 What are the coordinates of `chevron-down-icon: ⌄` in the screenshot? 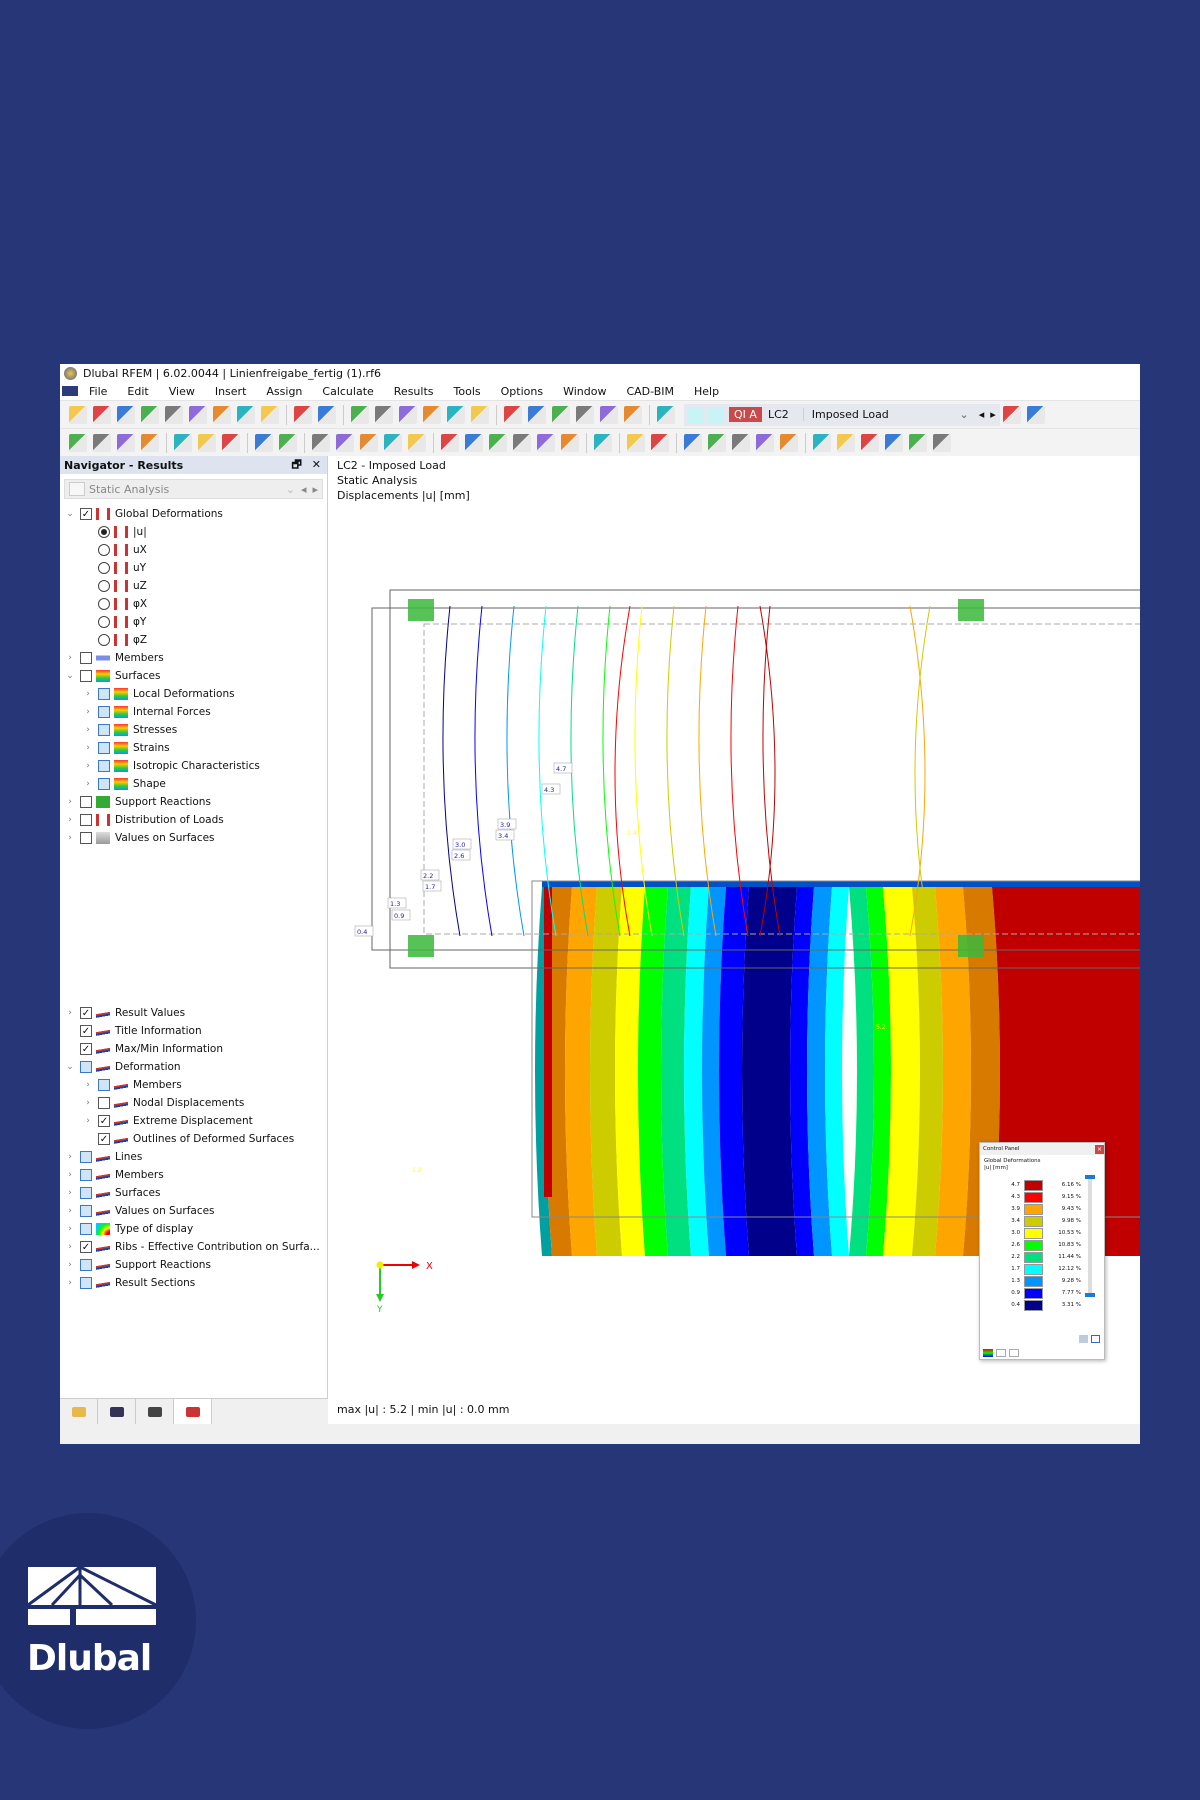 It's located at (70, 676).